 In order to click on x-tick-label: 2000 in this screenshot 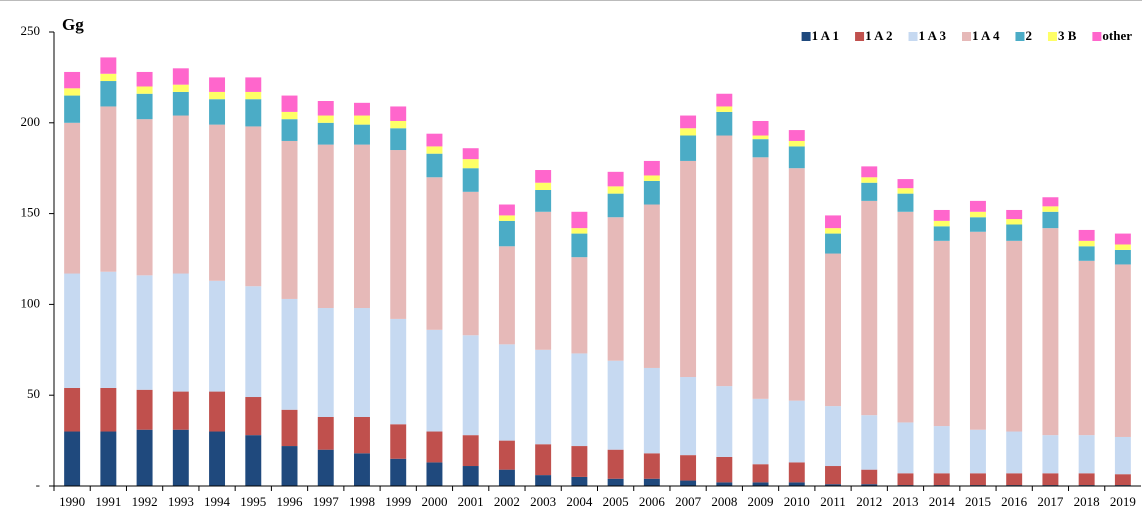, I will do `click(434, 501)`.